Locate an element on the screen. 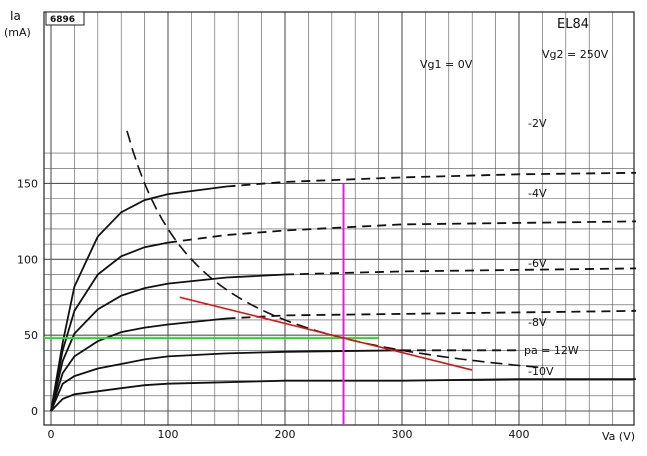 This screenshot has height=456, width=647. x-tick-label: 300 is located at coordinates (402, 434).